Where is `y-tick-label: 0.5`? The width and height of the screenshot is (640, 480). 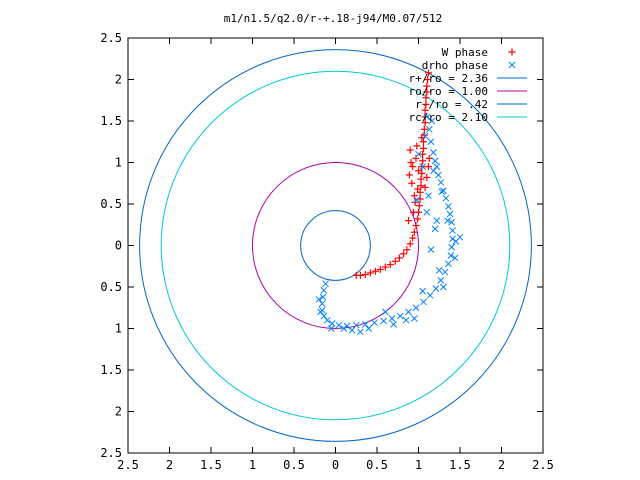 y-tick-label: 0.5 is located at coordinates (111, 287).